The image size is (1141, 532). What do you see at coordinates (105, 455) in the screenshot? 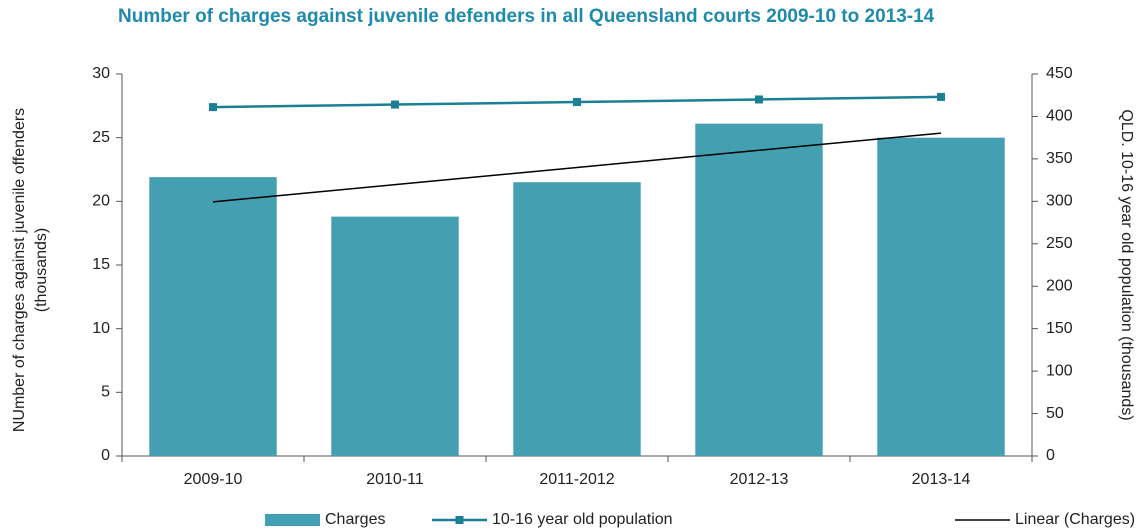
I see `y-tick-label: 0` at bounding box center [105, 455].